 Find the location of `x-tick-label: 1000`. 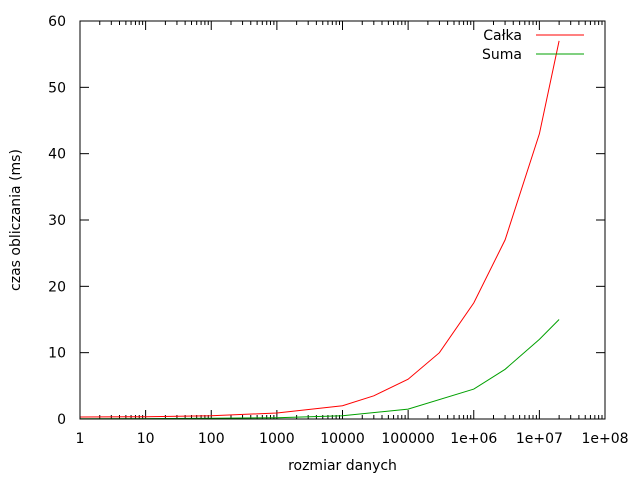

x-tick-label: 1000 is located at coordinates (277, 439).